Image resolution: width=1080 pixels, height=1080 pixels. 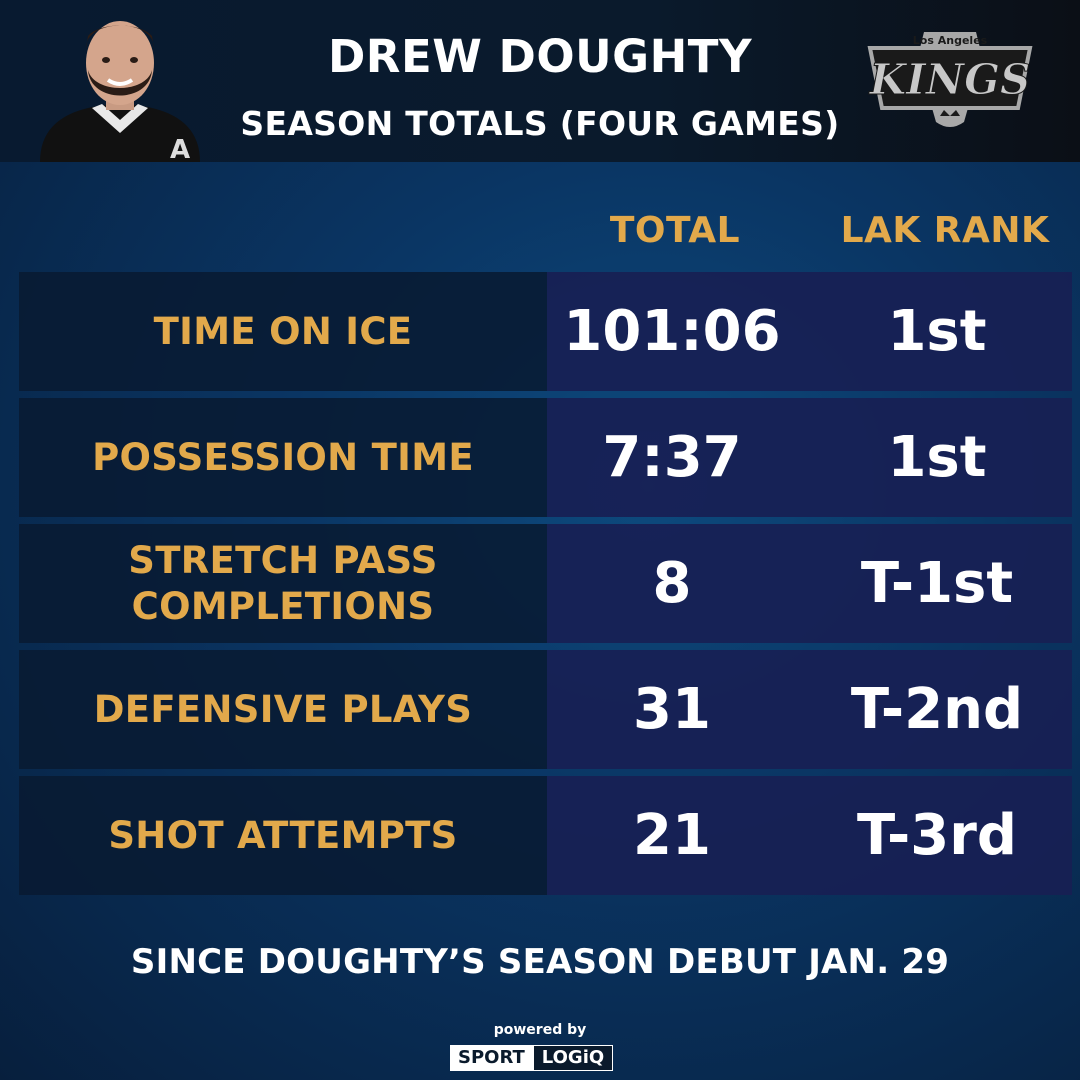 I want to click on stat-row: POSSESSION TIME 7:37 1st, so click(x=545, y=457).